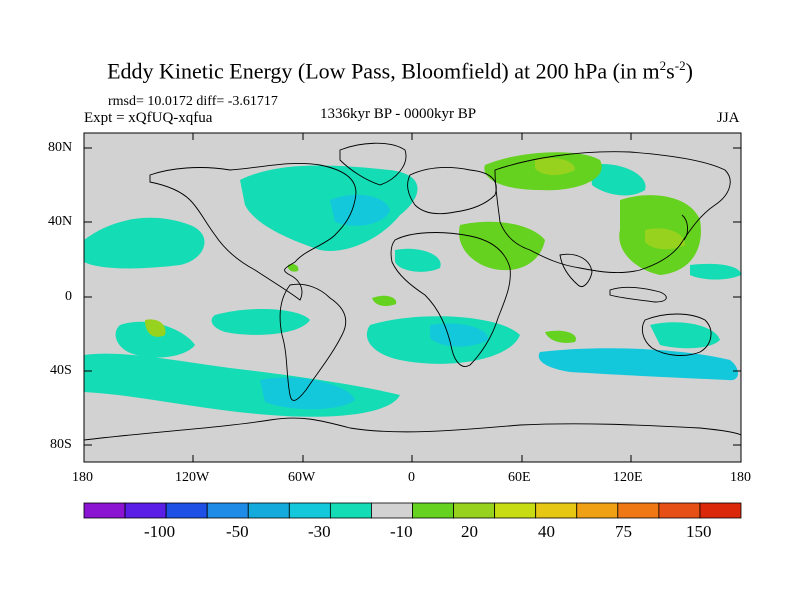 This screenshot has height=600, width=800. I want to click on lon-label-60E: 60E, so click(519, 477).